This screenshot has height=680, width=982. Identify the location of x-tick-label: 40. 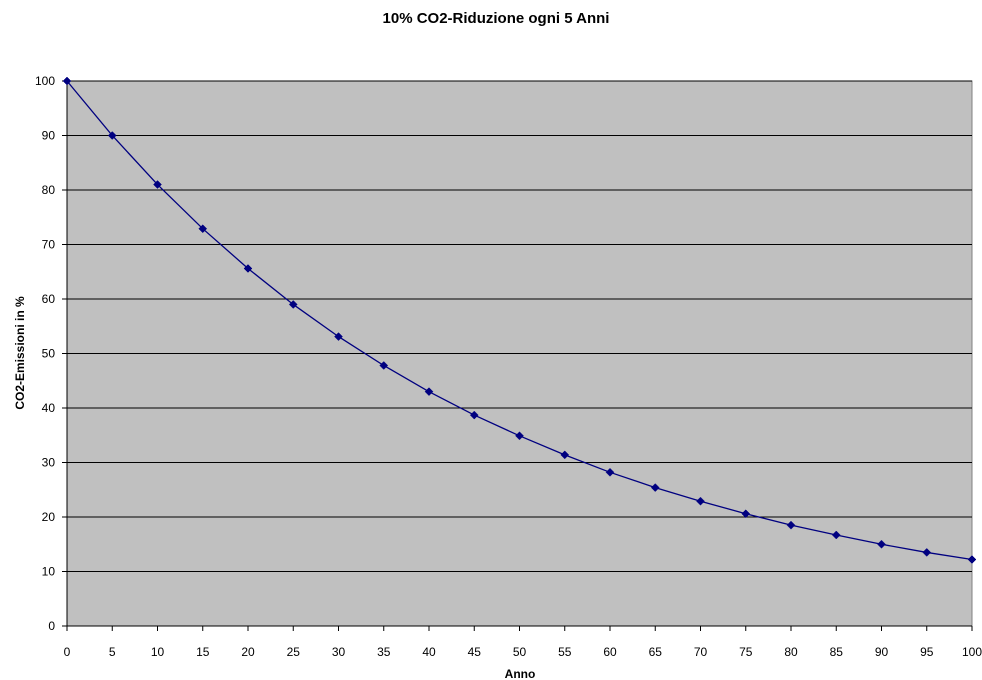
(429, 652).